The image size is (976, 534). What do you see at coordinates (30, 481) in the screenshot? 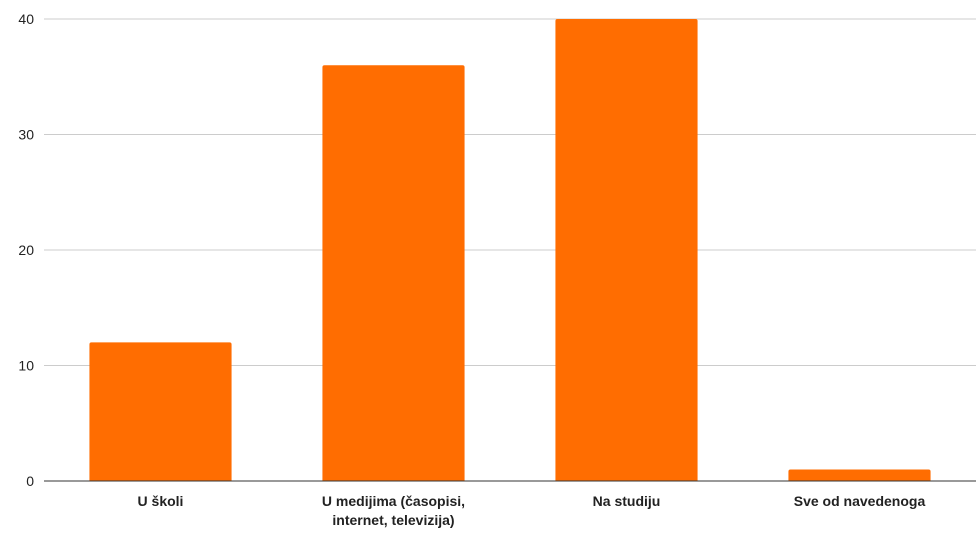
I see `y-tick-label: 0` at bounding box center [30, 481].